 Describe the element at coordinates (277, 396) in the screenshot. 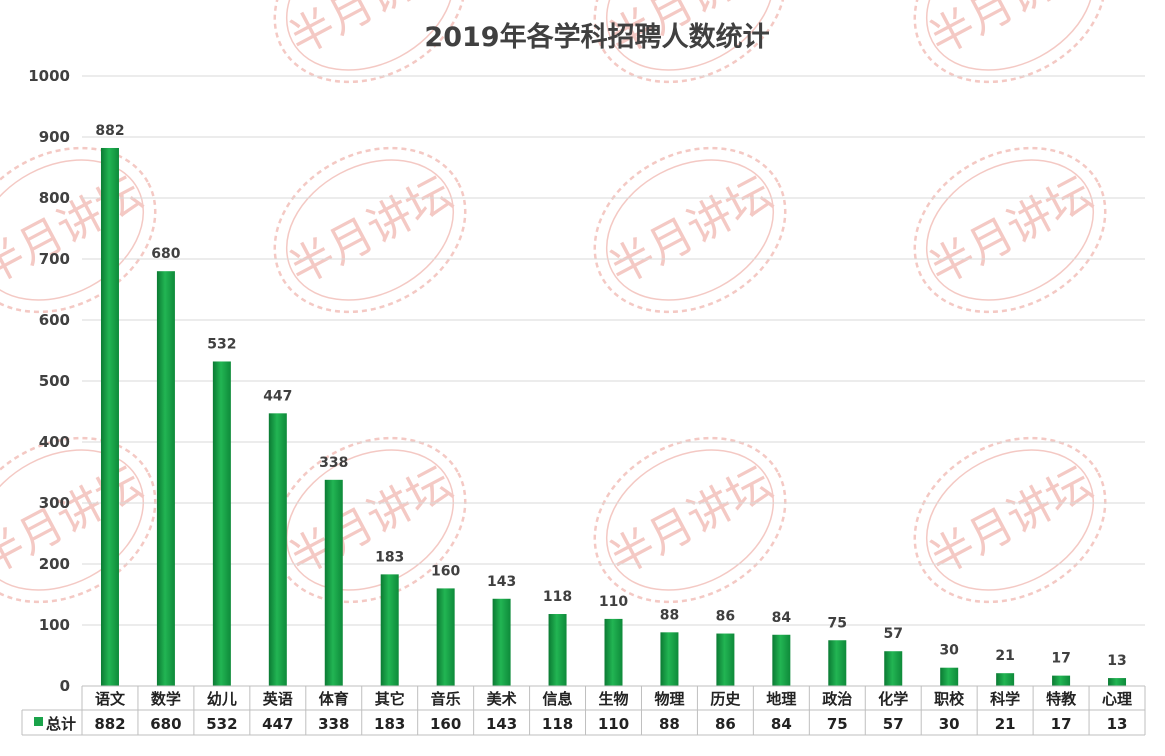

I see `data-label: 447` at that location.